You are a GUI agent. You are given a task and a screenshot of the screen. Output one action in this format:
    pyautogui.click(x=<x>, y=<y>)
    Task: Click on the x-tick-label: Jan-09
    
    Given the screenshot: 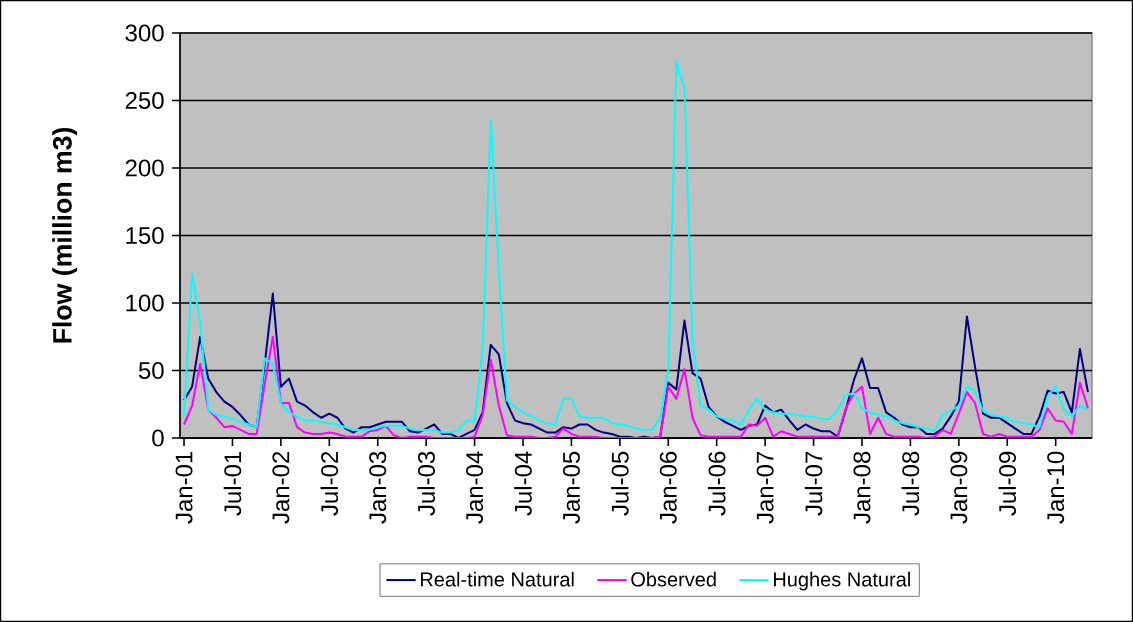 What is the action you would take?
    pyautogui.click(x=959, y=487)
    